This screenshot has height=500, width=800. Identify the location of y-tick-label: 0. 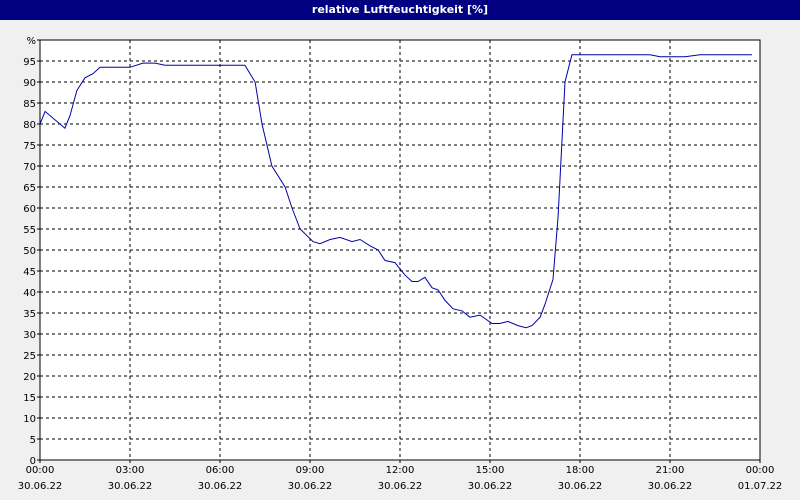
(33, 461).